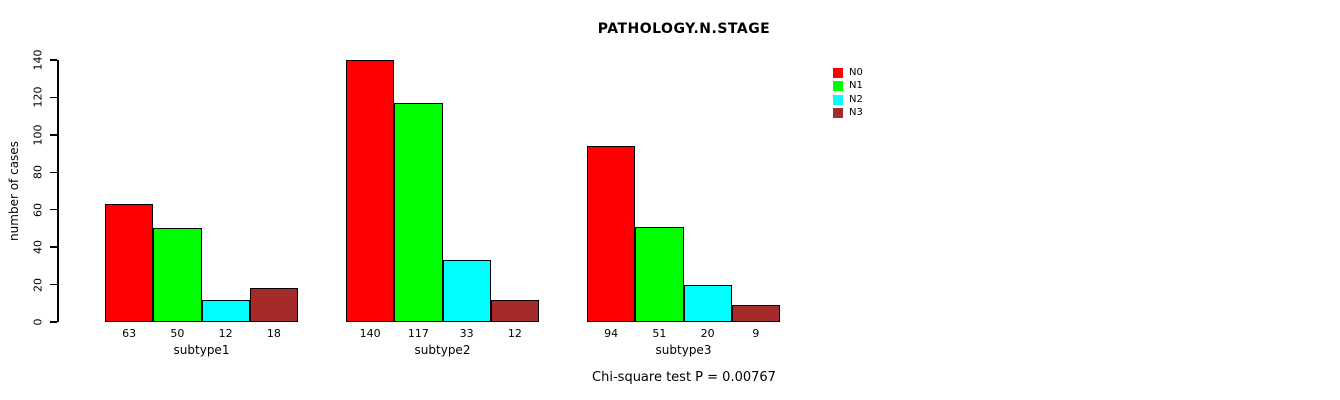 The height and width of the screenshot is (400, 1340). What do you see at coordinates (856, 113) in the screenshot?
I see `legend-label-n3: N3` at bounding box center [856, 113].